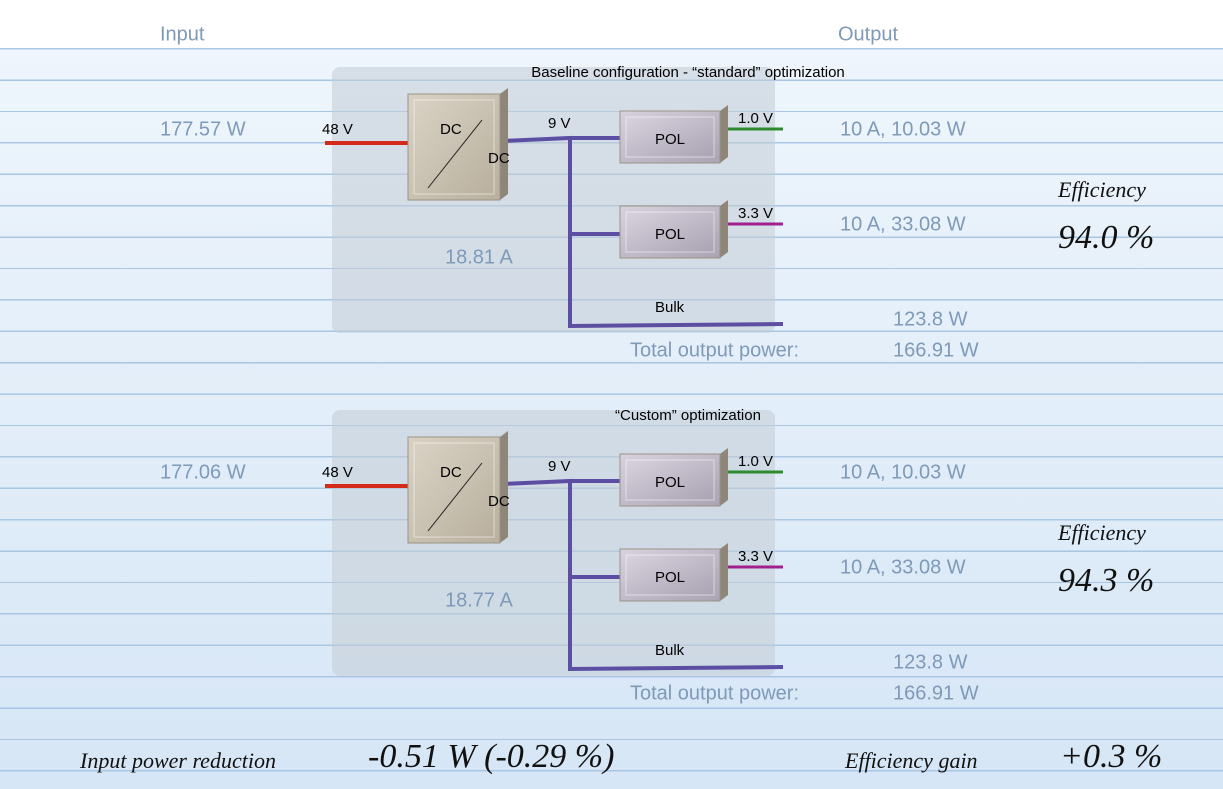 The width and height of the screenshot is (1223, 789). Describe the element at coordinates (203, 472) in the screenshot. I see `input-power: 177.06 W` at that location.